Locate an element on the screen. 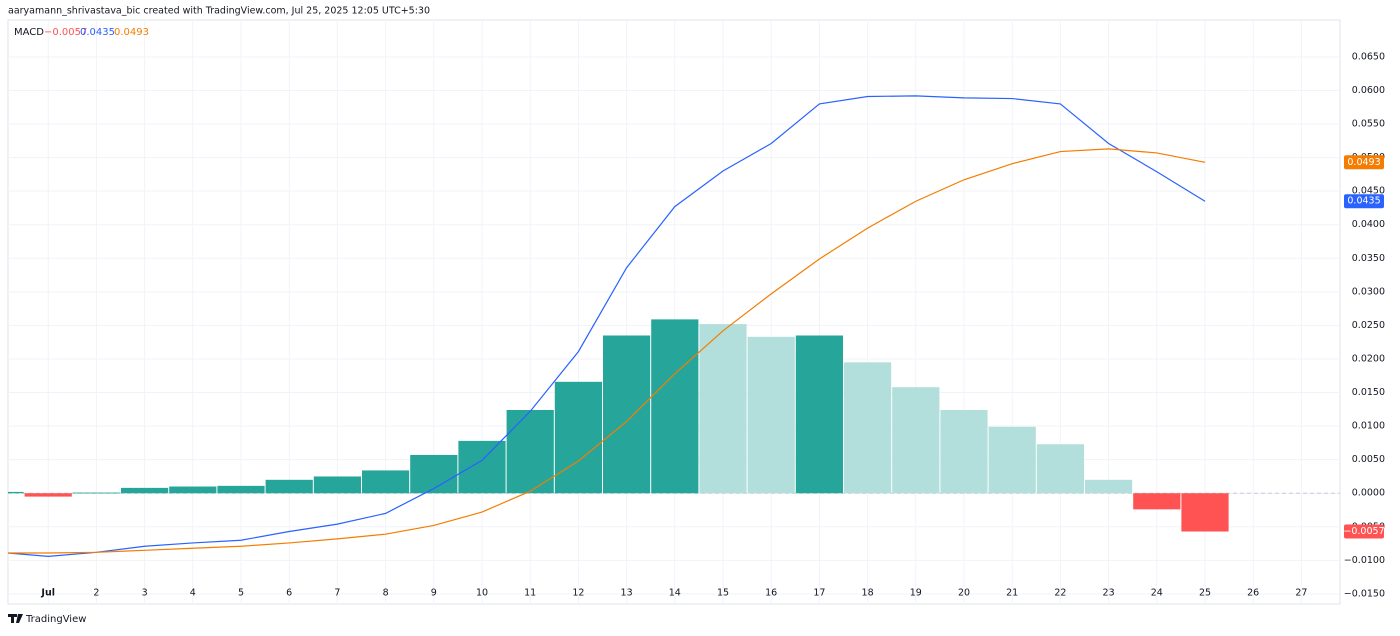  y-tick-label: 0.0350 is located at coordinates (1368, 258).